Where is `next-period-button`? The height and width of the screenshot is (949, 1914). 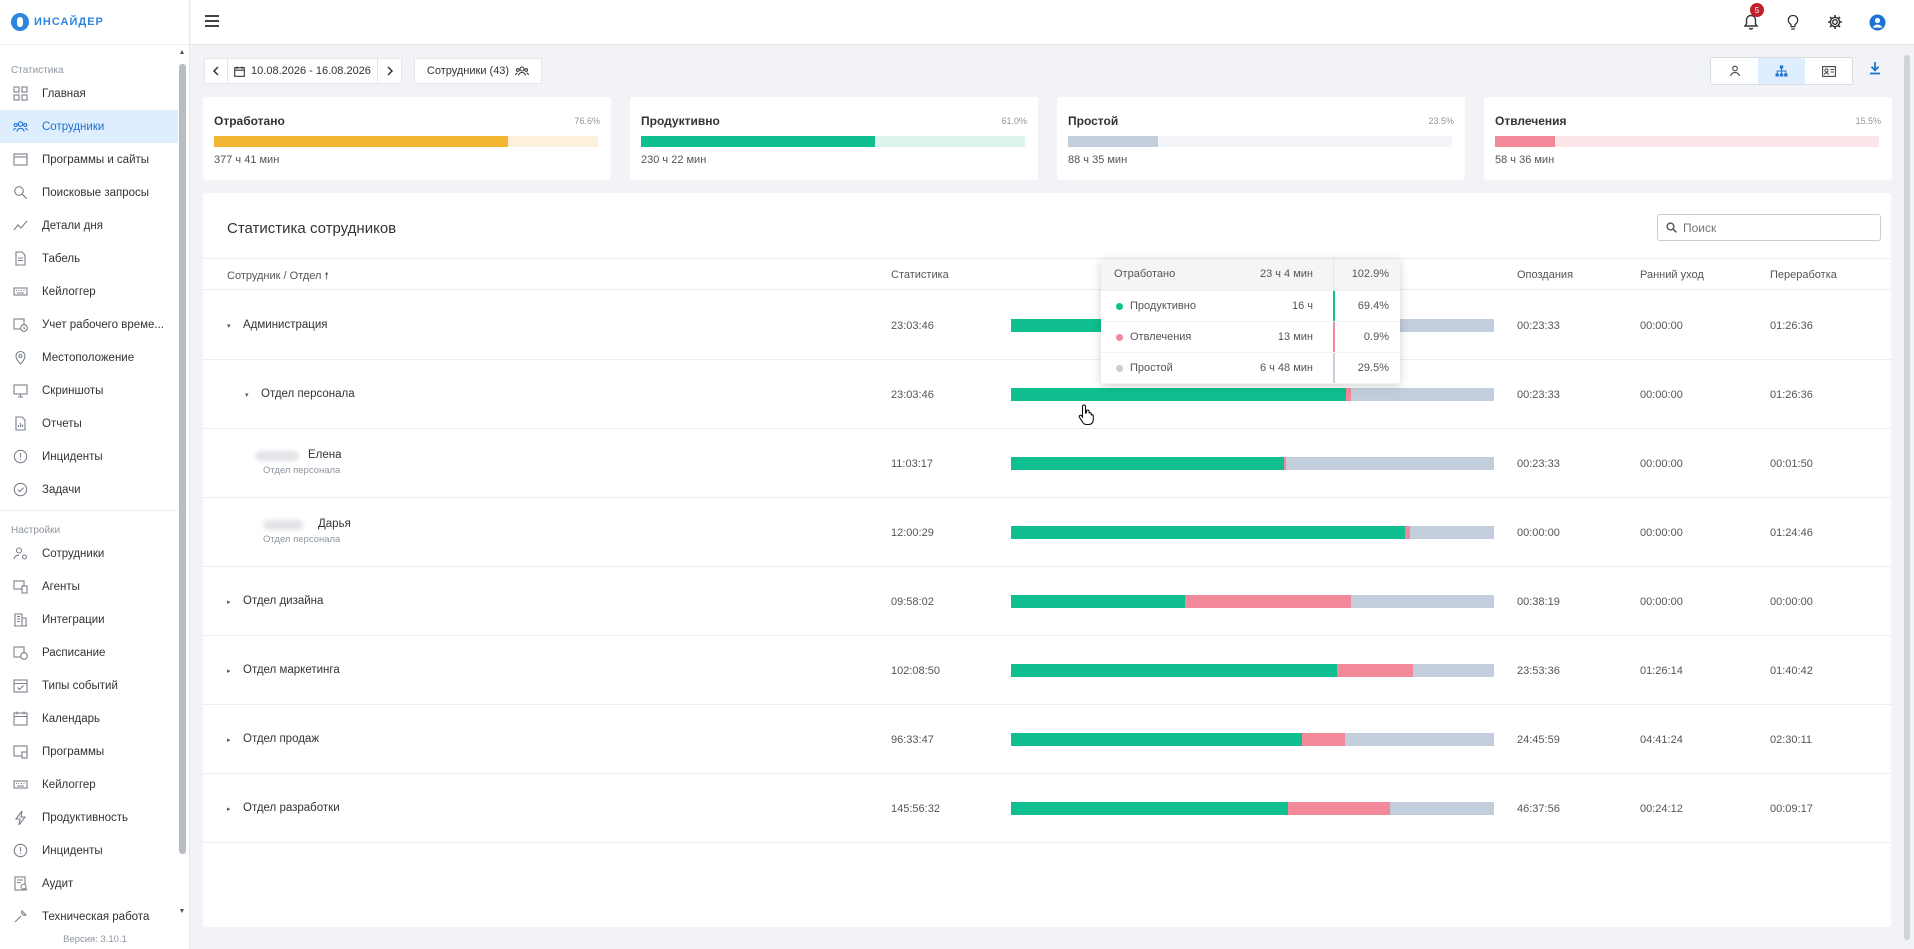
next-period-button is located at coordinates (390, 71).